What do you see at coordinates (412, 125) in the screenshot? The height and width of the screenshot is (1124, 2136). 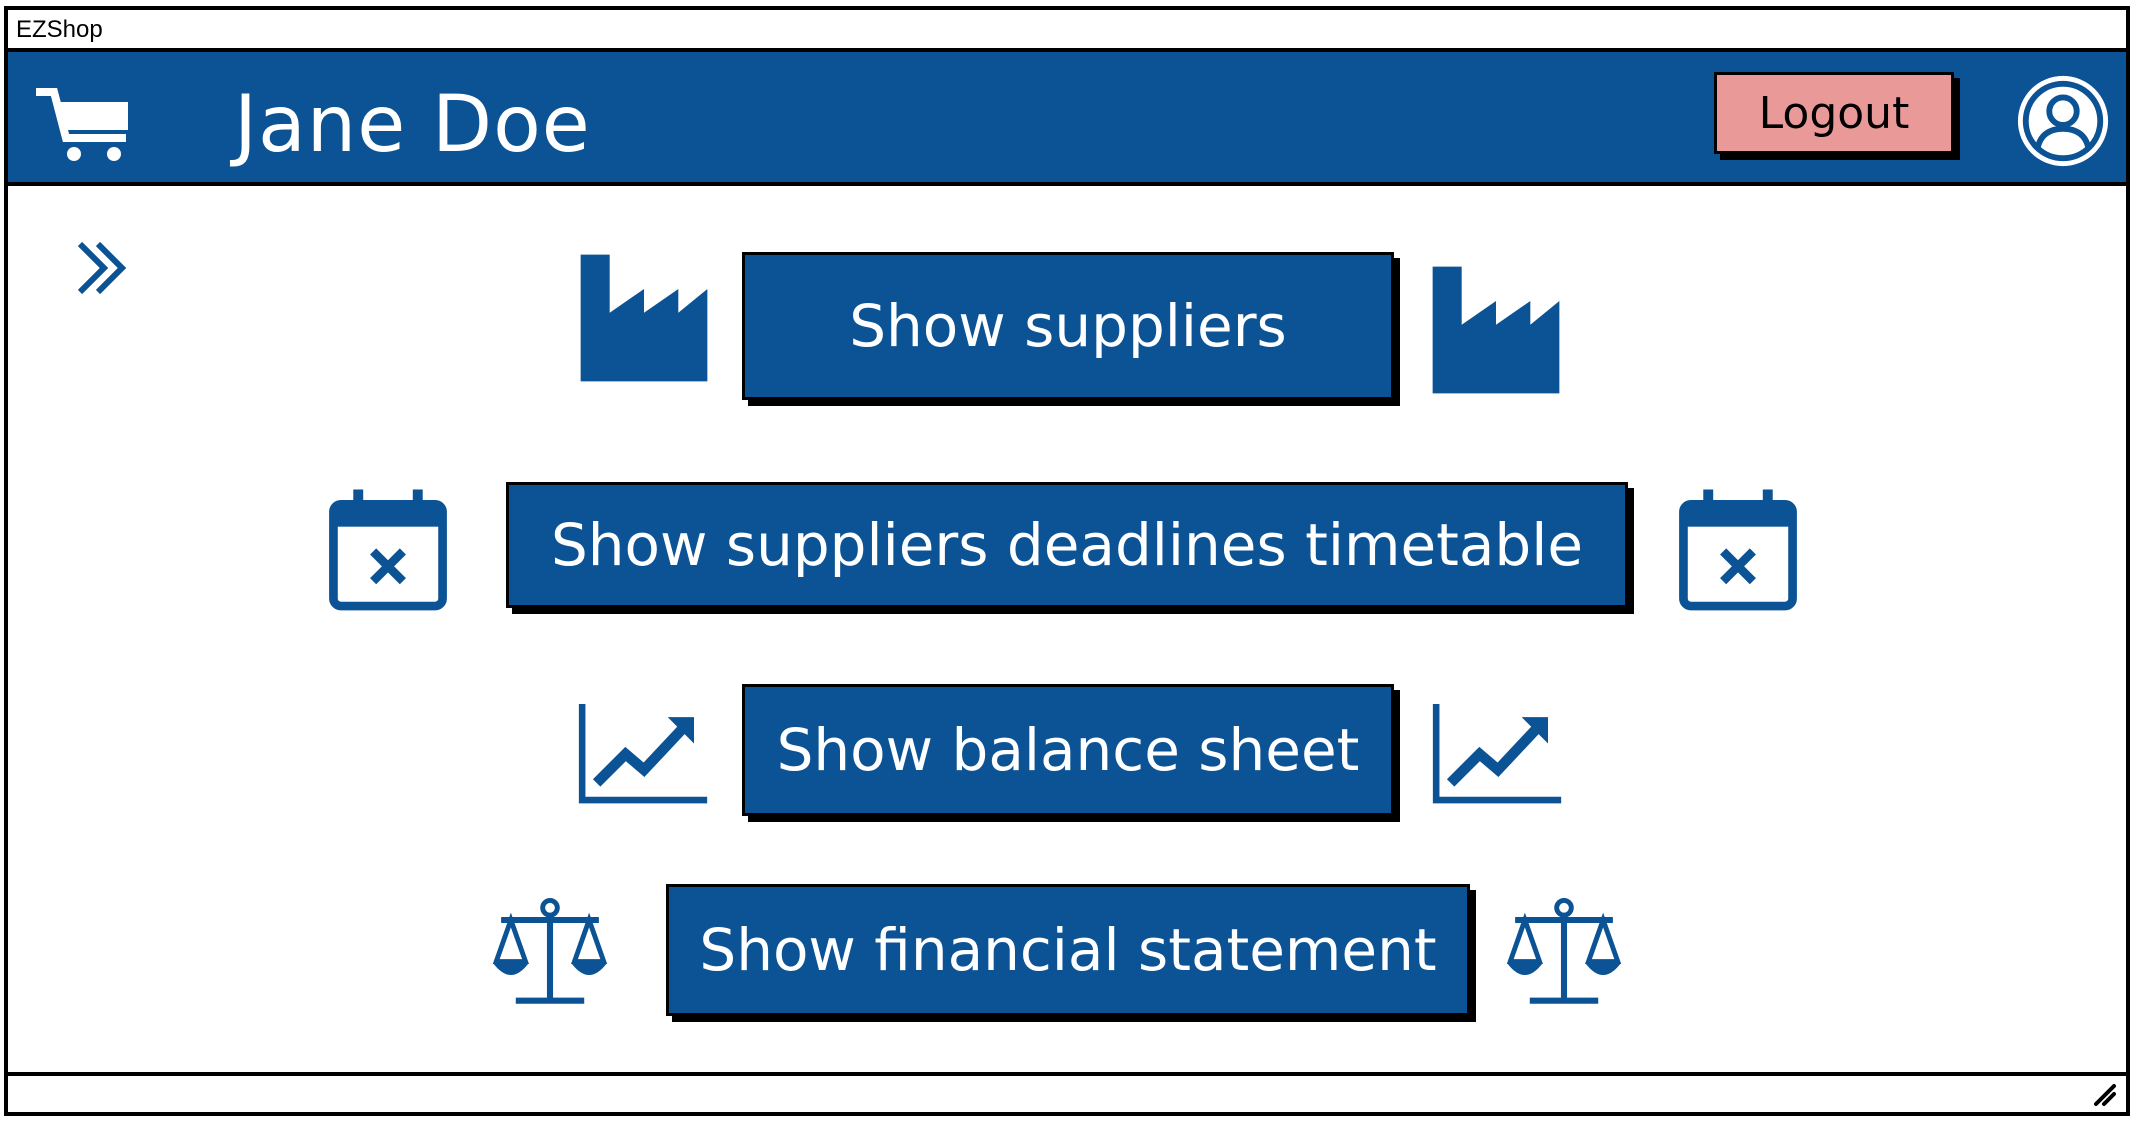 I see `user-name: Jane Doe` at bounding box center [412, 125].